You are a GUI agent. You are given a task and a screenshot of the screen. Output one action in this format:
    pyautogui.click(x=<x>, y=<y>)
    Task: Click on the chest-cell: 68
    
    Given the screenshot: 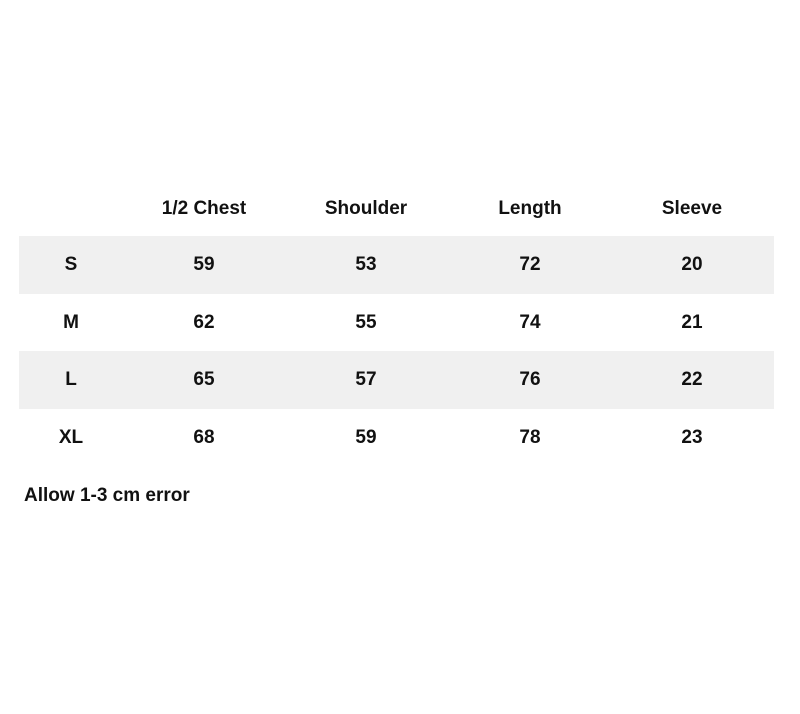 What is the action you would take?
    pyautogui.click(x=204, y=437)
    